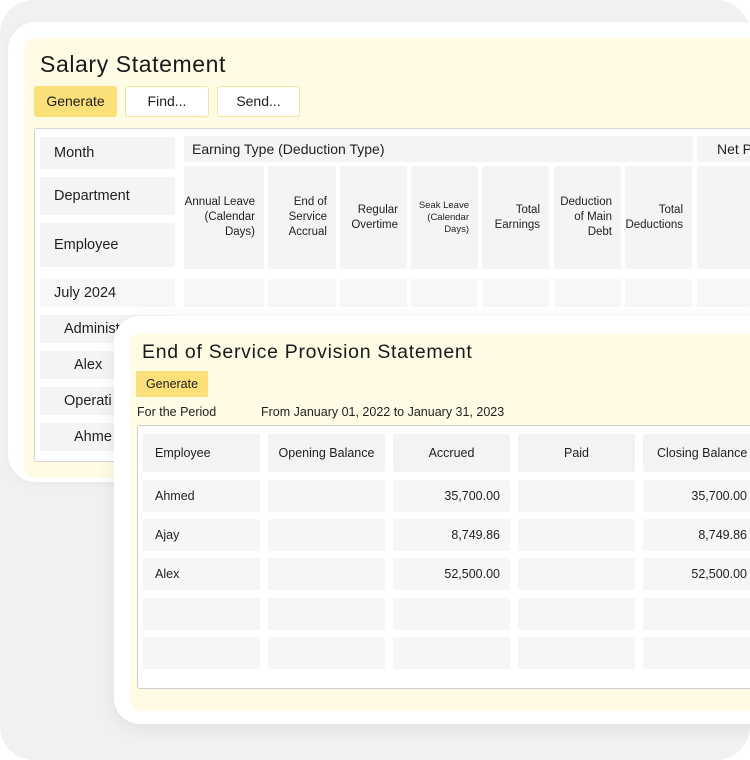  What do you see at coordinates (451, 574) in the screenshot?
I see `table-row-accrued: 52,500.00` at bounding box center [451, 574].